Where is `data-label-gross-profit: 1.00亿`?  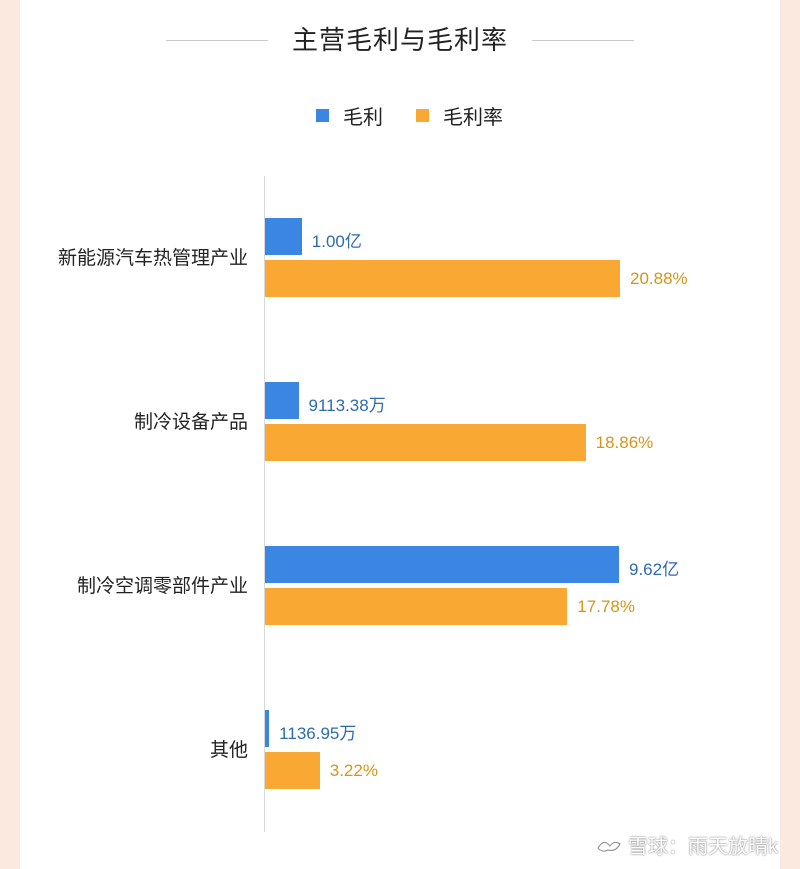 data-label-gross-profit: 1.00亿 is located at coordinates (336, 241).